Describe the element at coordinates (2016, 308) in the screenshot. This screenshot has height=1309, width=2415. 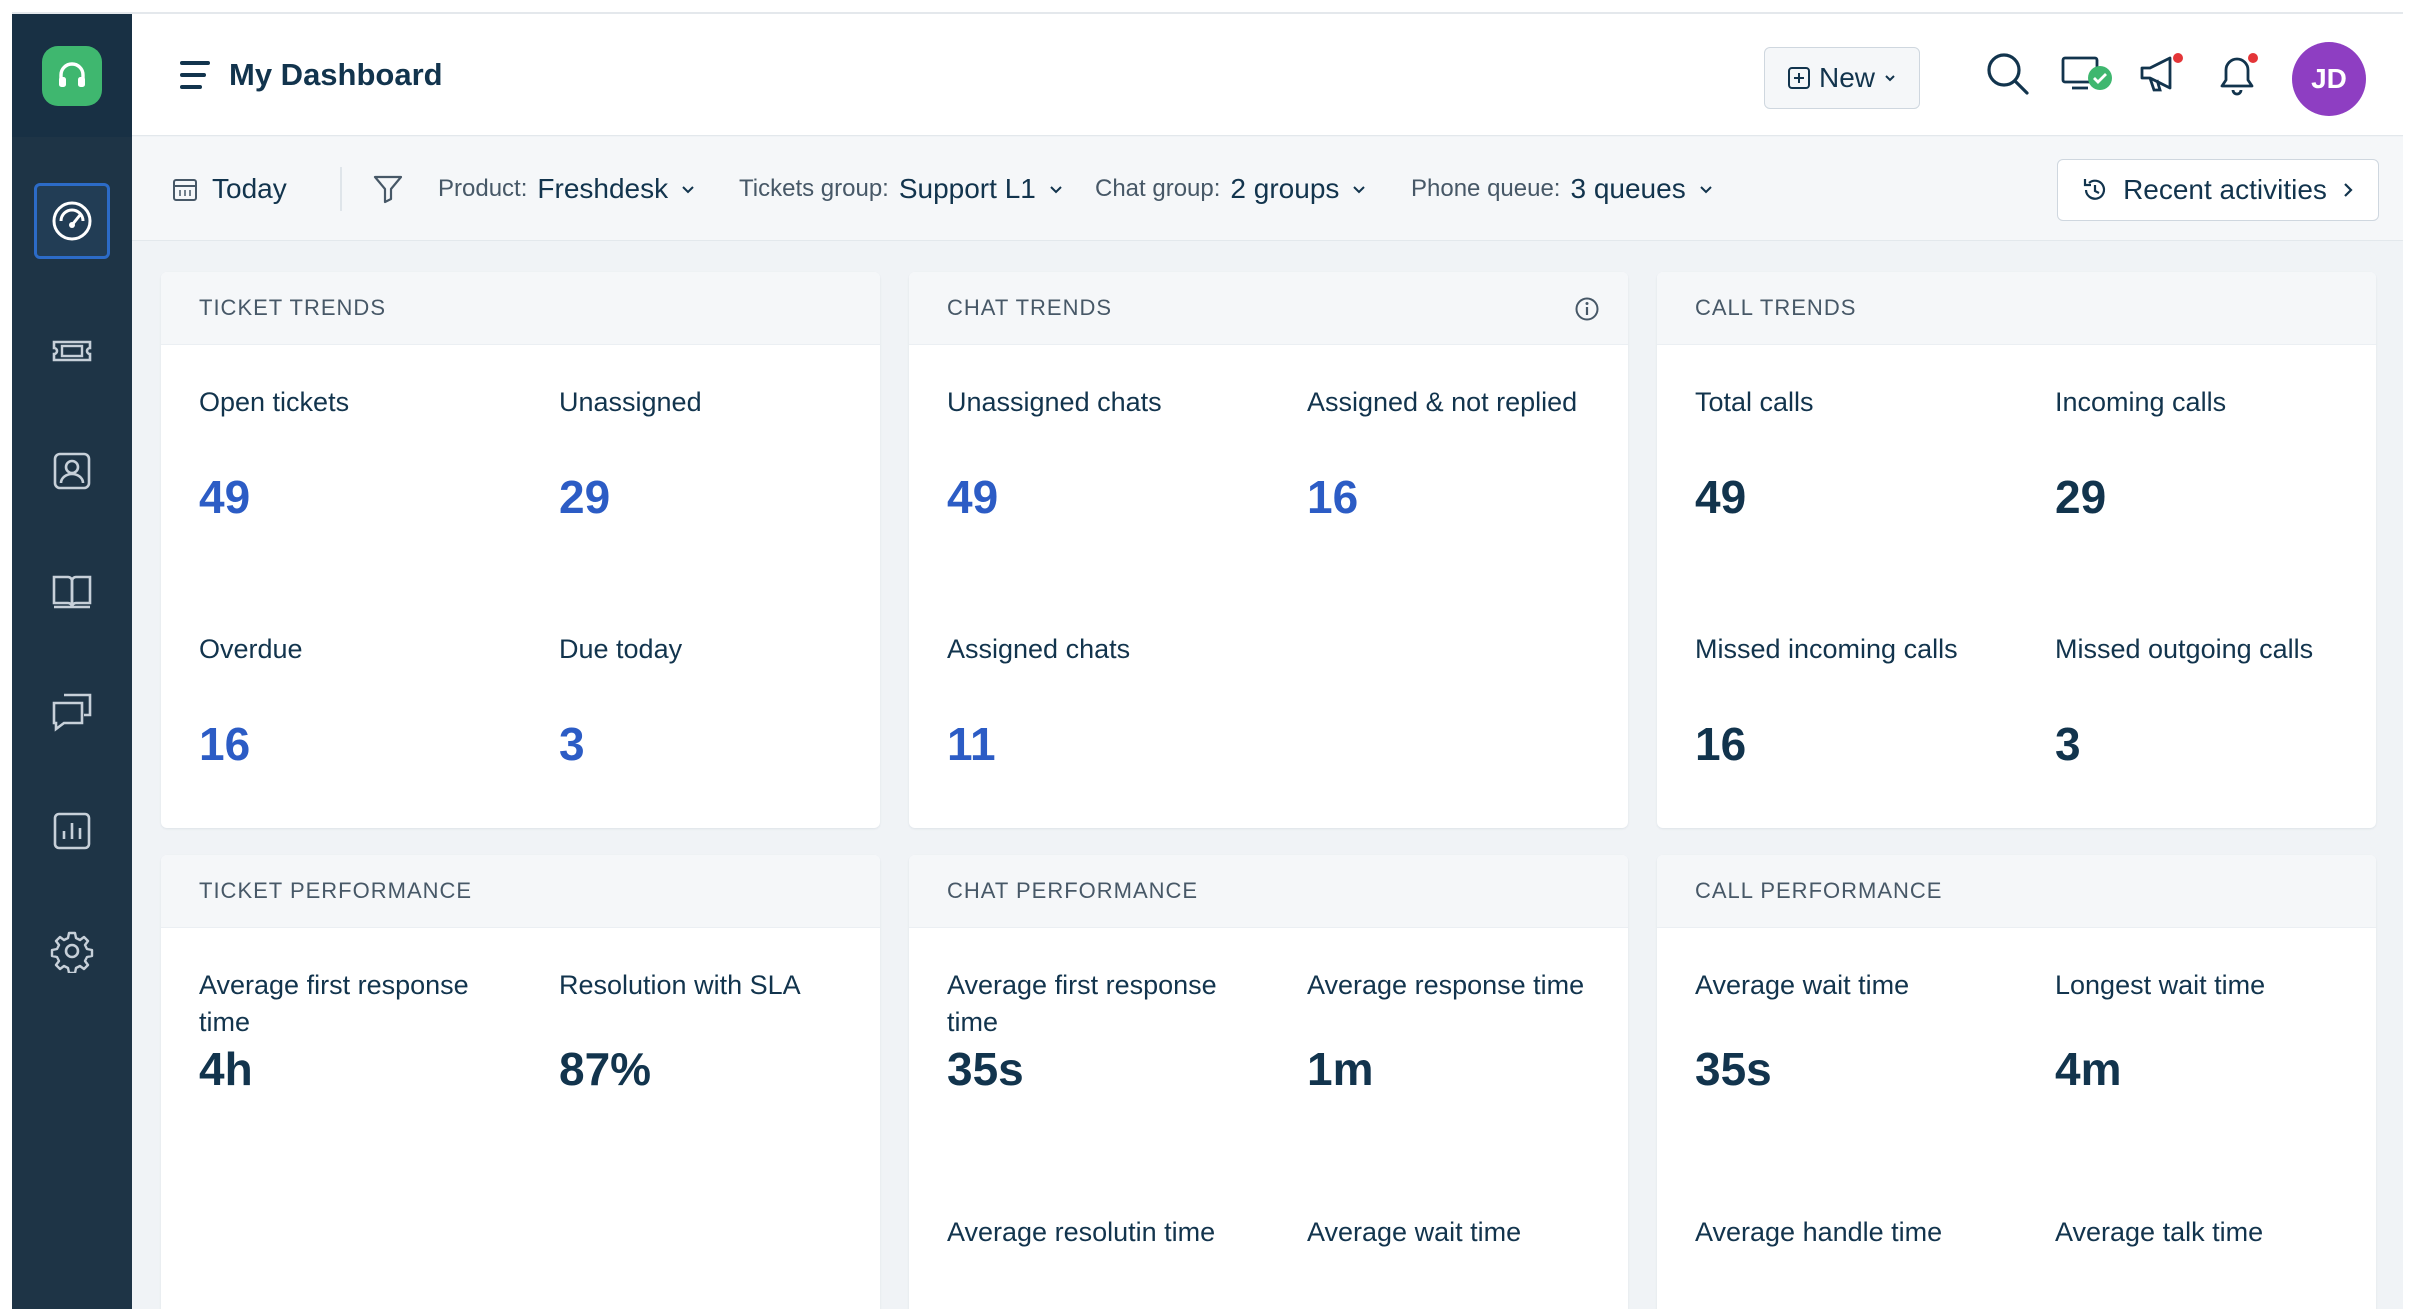
I see `card-title: CALL TRENDS` at that location.